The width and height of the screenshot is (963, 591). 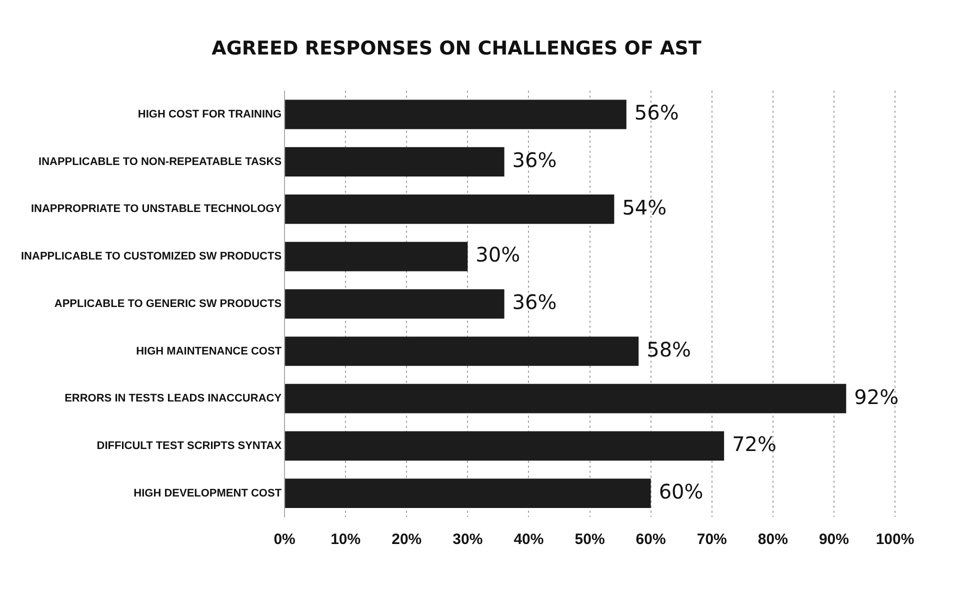 I want to click on data-label: 92%, so click(x=876, y=396).